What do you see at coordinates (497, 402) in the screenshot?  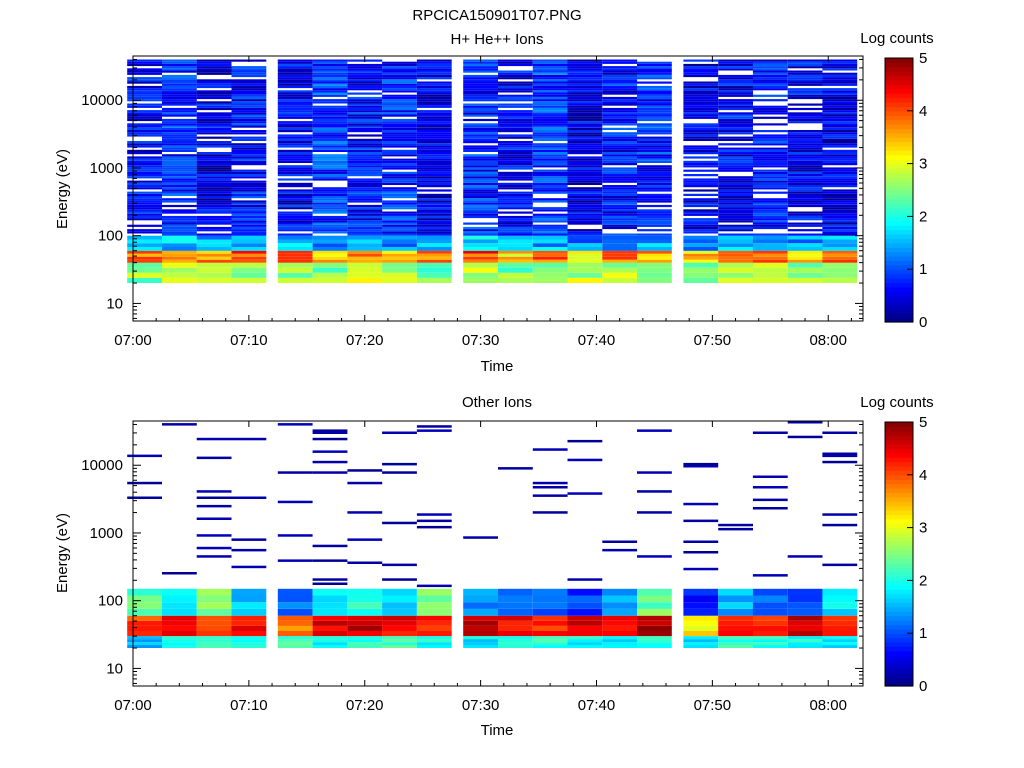 I see `panel-title: Other Ions` at bounding box center [497, 402].